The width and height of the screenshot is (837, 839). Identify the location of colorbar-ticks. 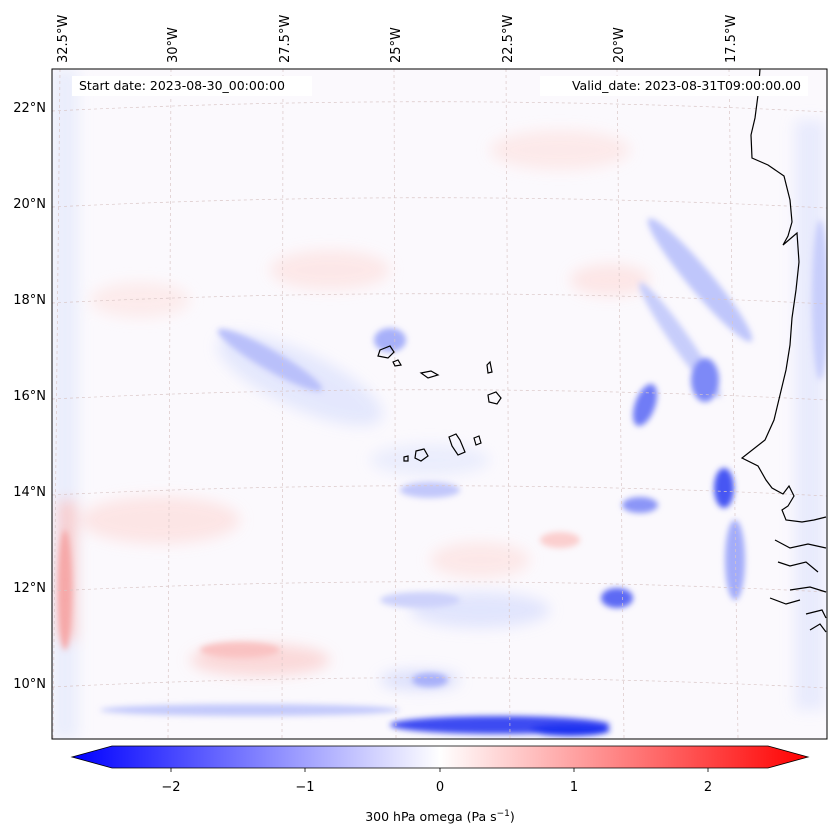
(439, 770).